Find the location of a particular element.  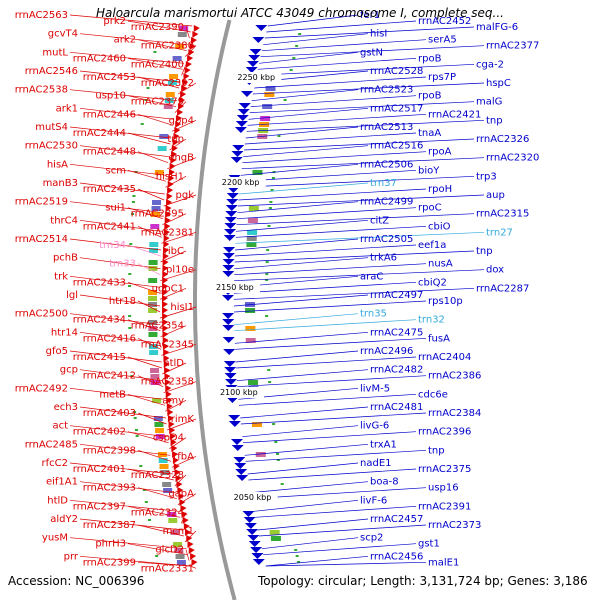

gene-label: rrnAC2446 is located at coordinates (109, 114).